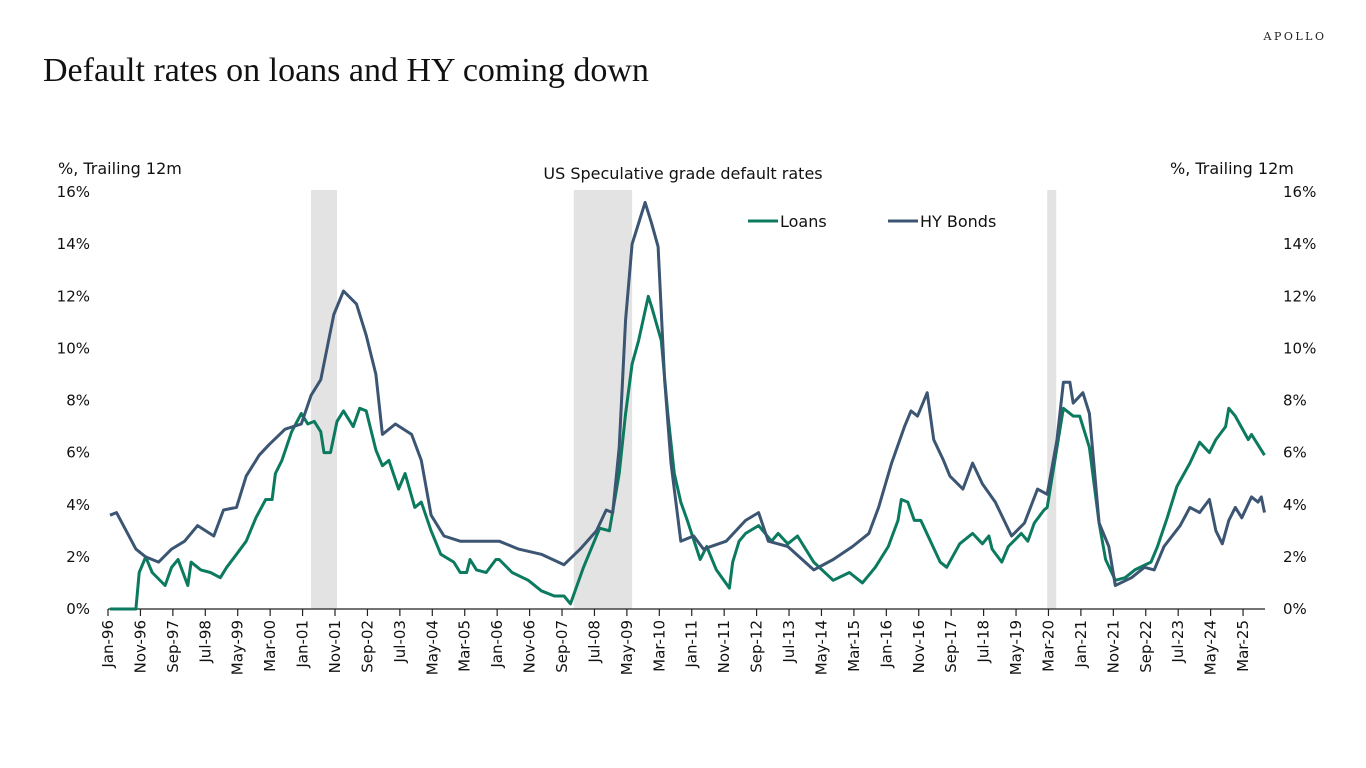 This screenshot has width=1366, height=768. I want to click on y-tick-label-right: 0%, so click(1295, 609).